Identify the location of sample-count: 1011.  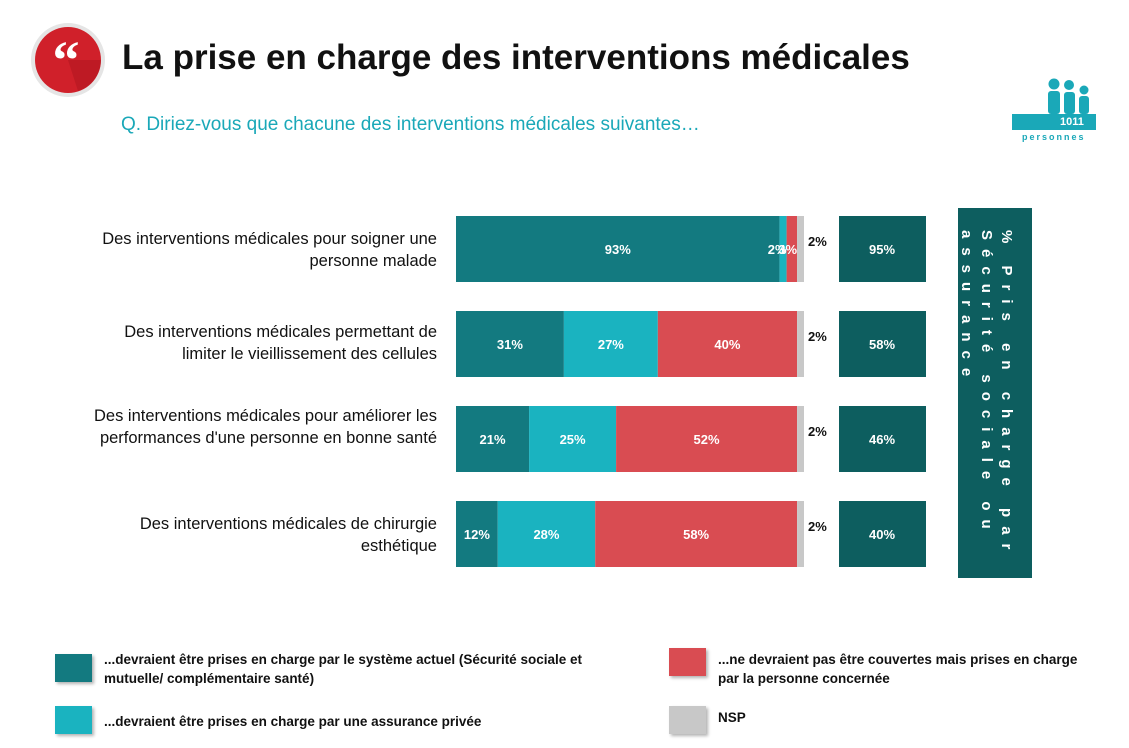
(1072, 122).